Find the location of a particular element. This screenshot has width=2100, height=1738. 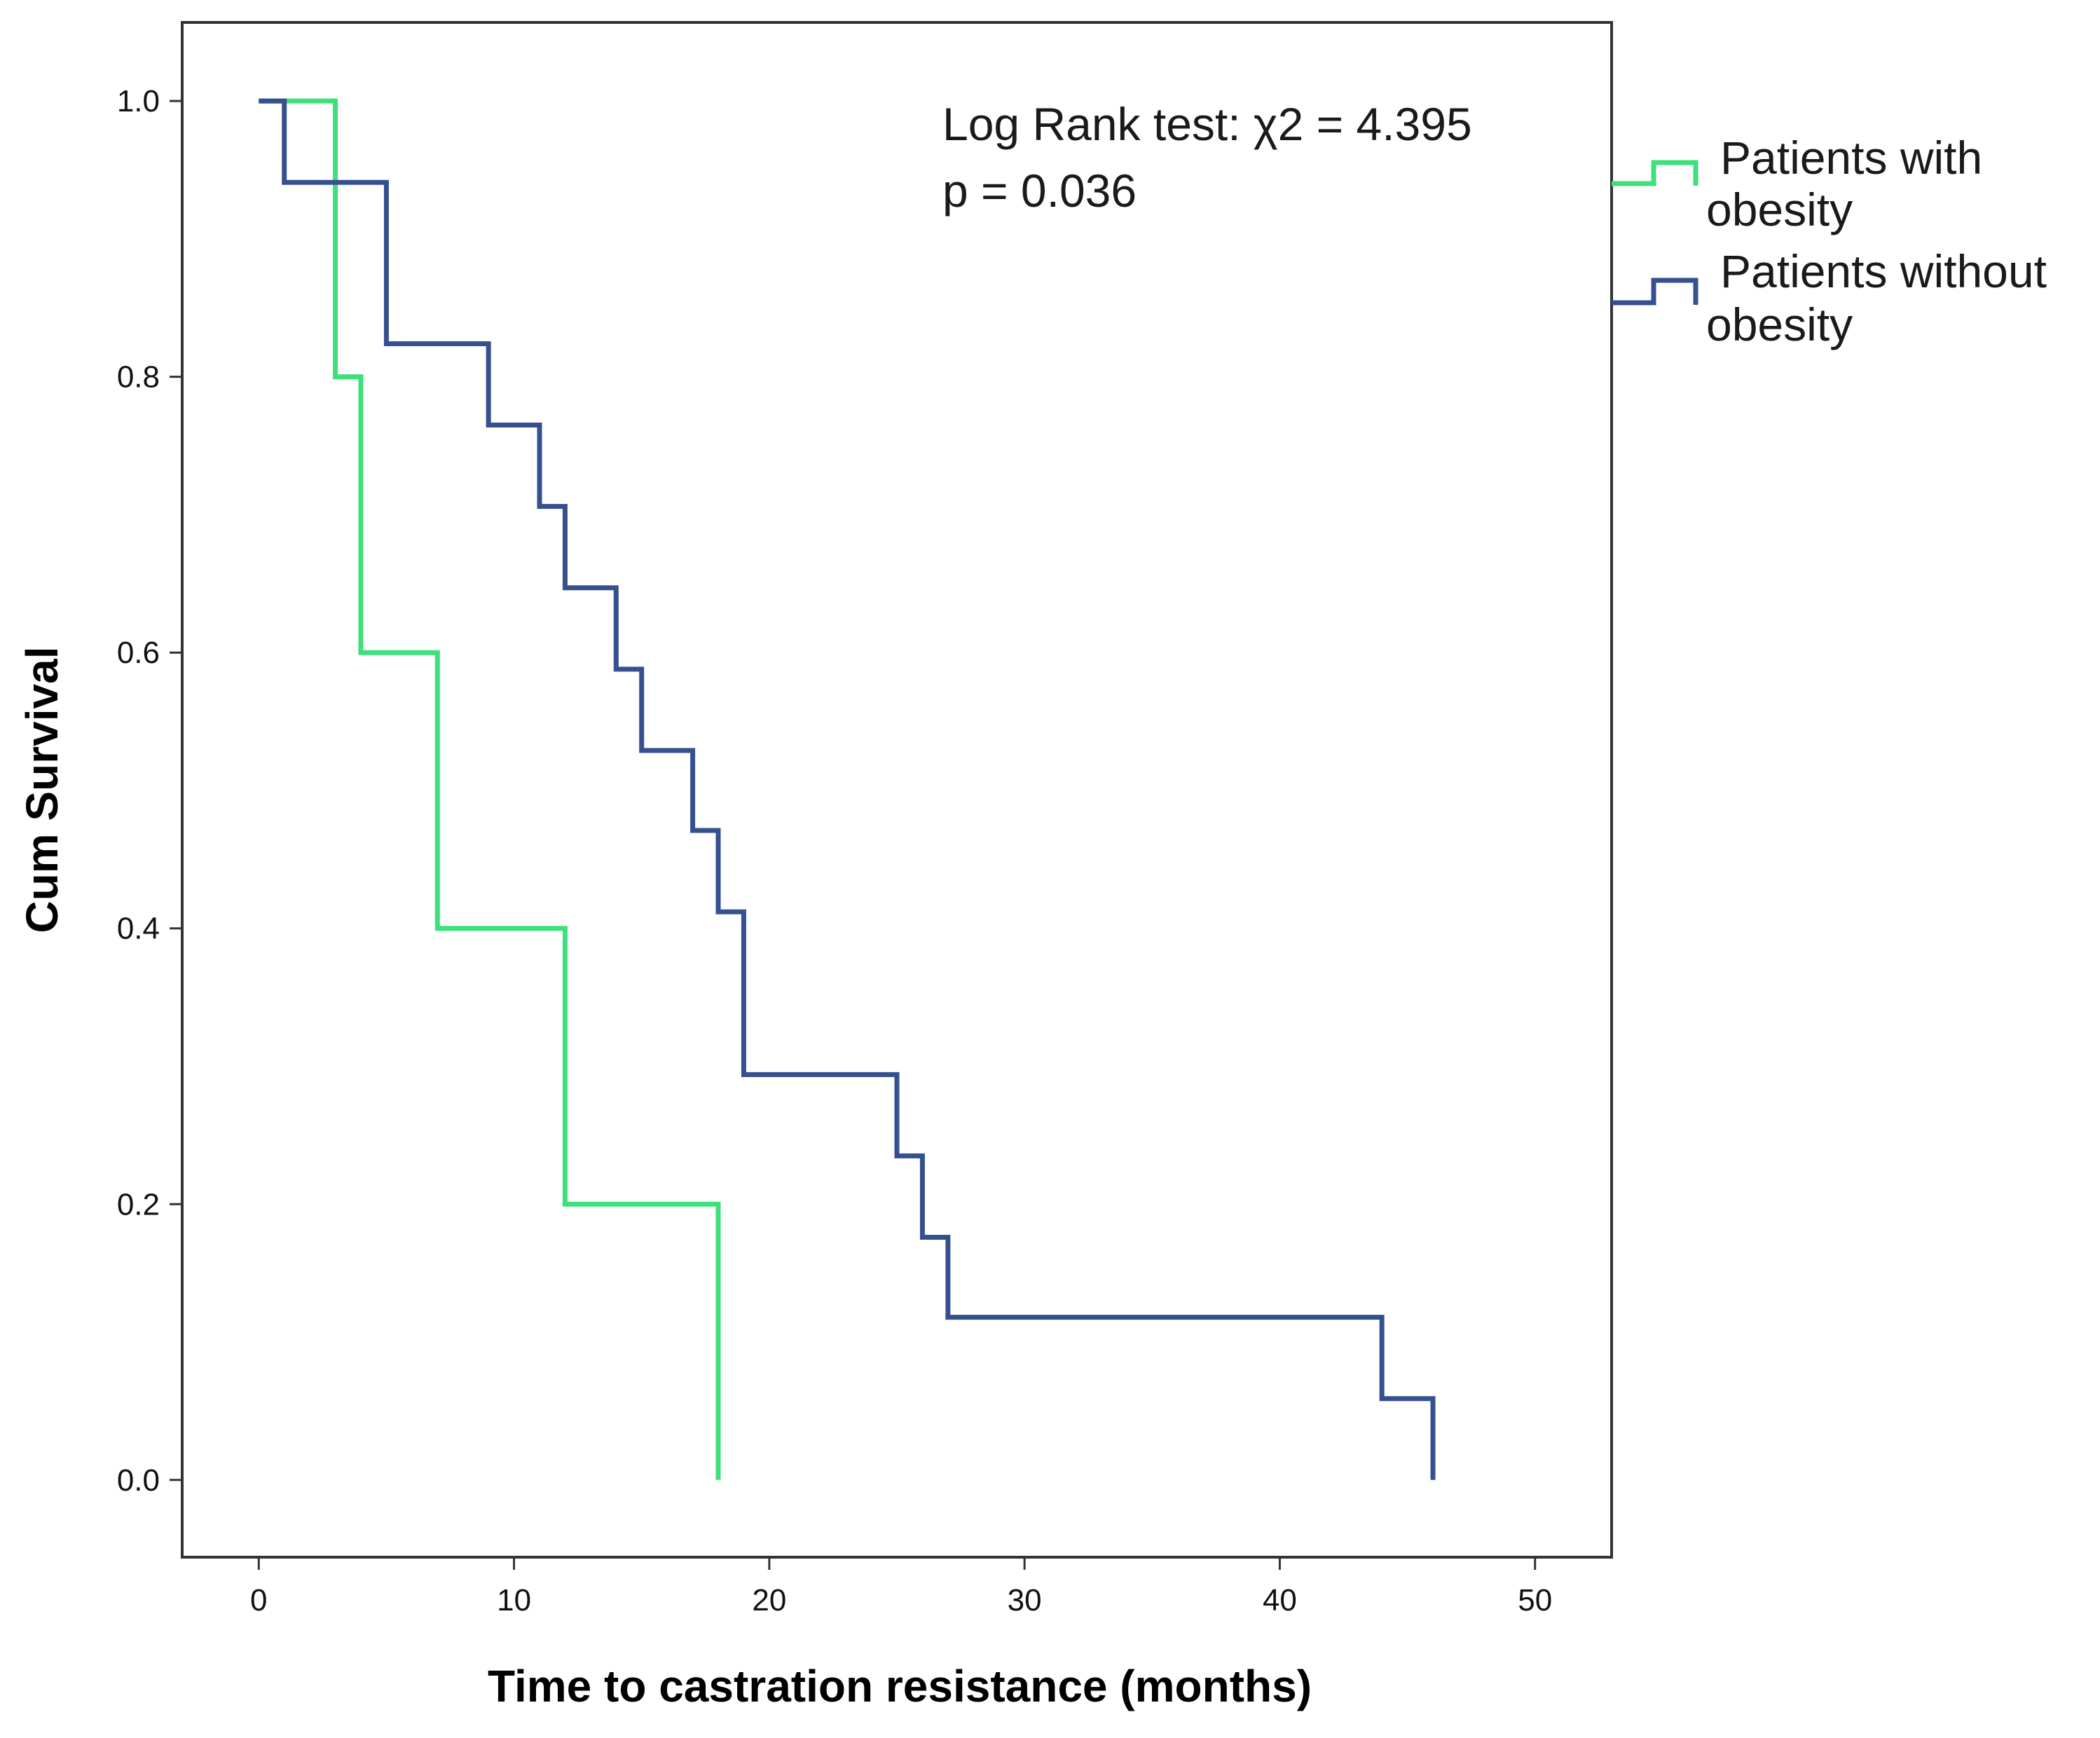

y-tick-label: 0.2 is located at coordinates (138, 1204).